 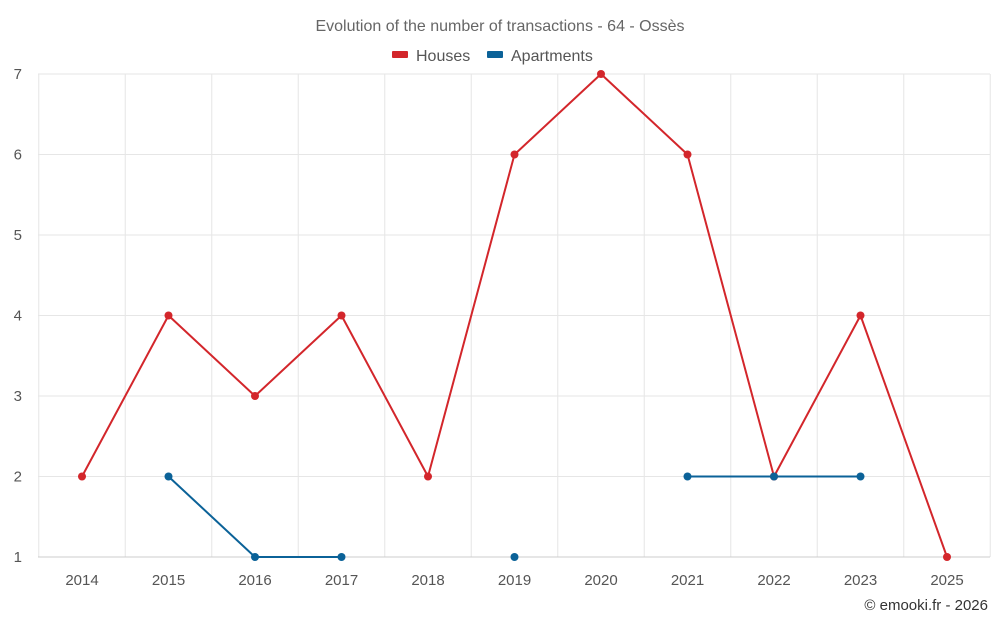 What do you see at coordinates (514, 580) in the screenshot?
I see `x-tick-label: 2019` at bounding box center [514, 580].